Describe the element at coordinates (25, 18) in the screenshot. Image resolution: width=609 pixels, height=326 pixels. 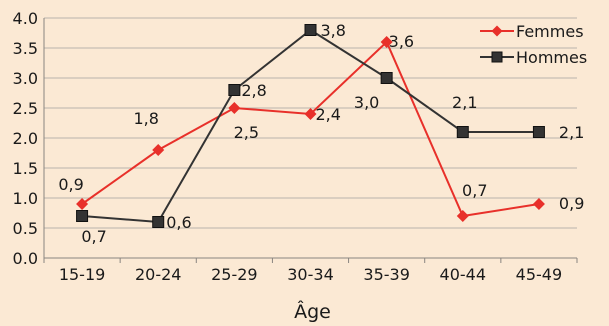
I see `y-tick-label: 4.0` at that location.